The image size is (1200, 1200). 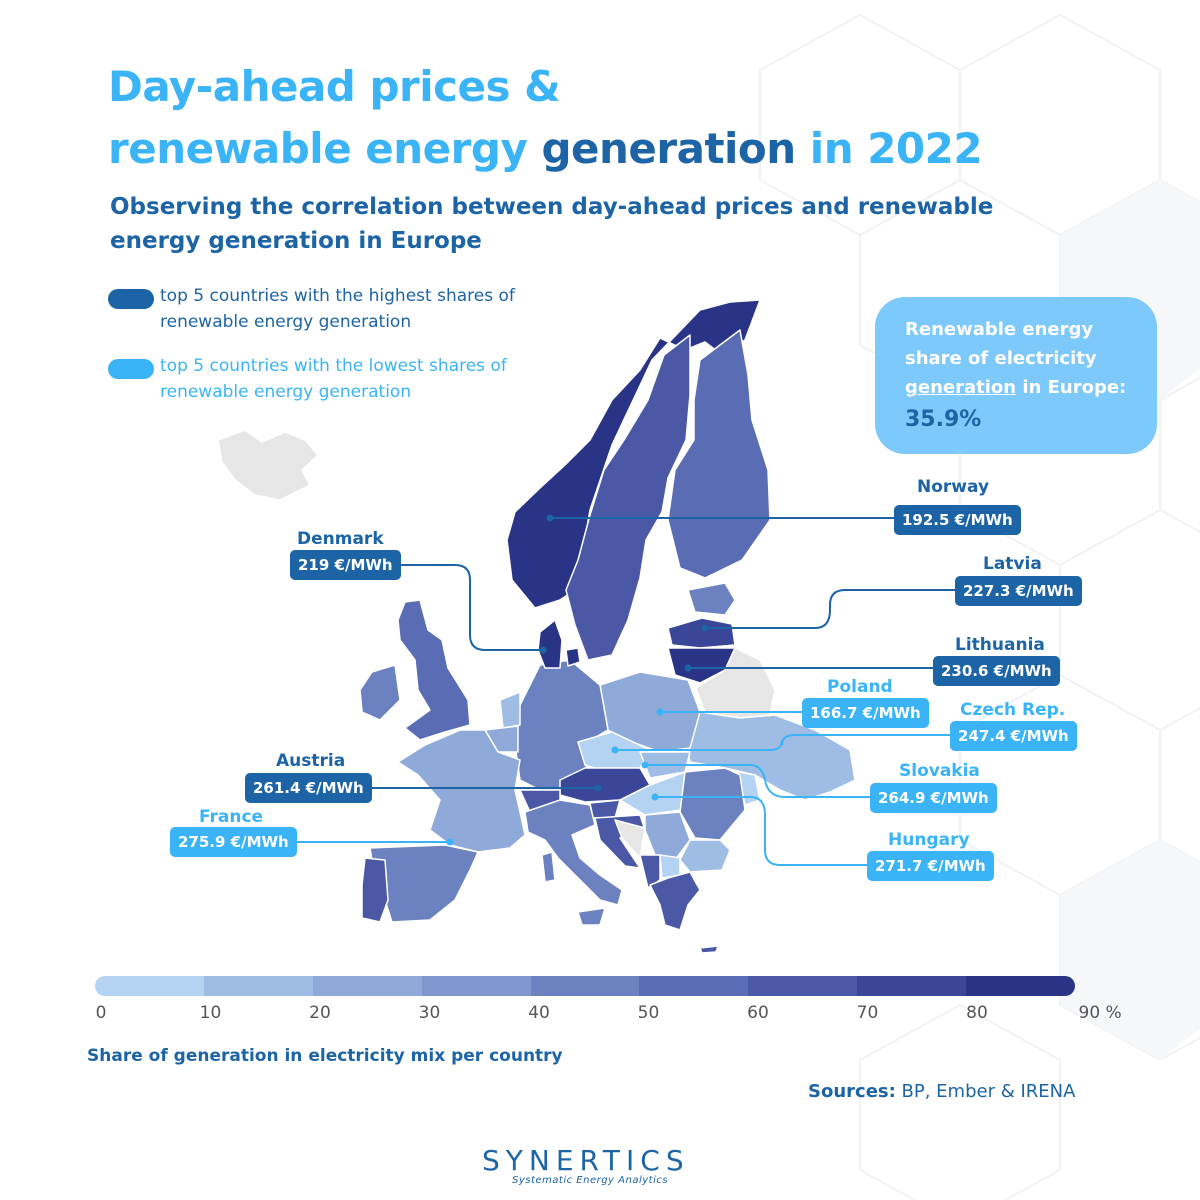 I want to click on marker-france, so click(x=450, y=842).